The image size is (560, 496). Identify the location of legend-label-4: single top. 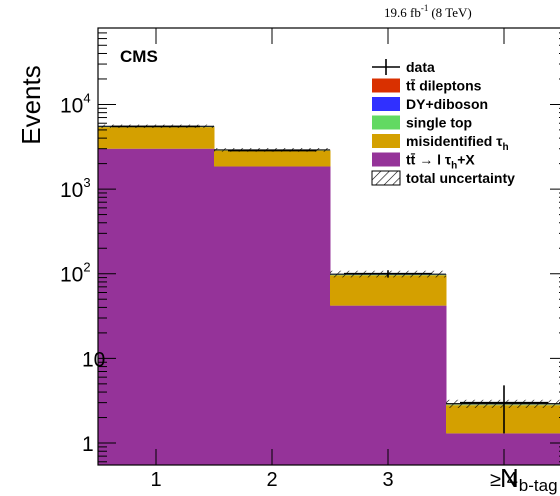
(439, 123).